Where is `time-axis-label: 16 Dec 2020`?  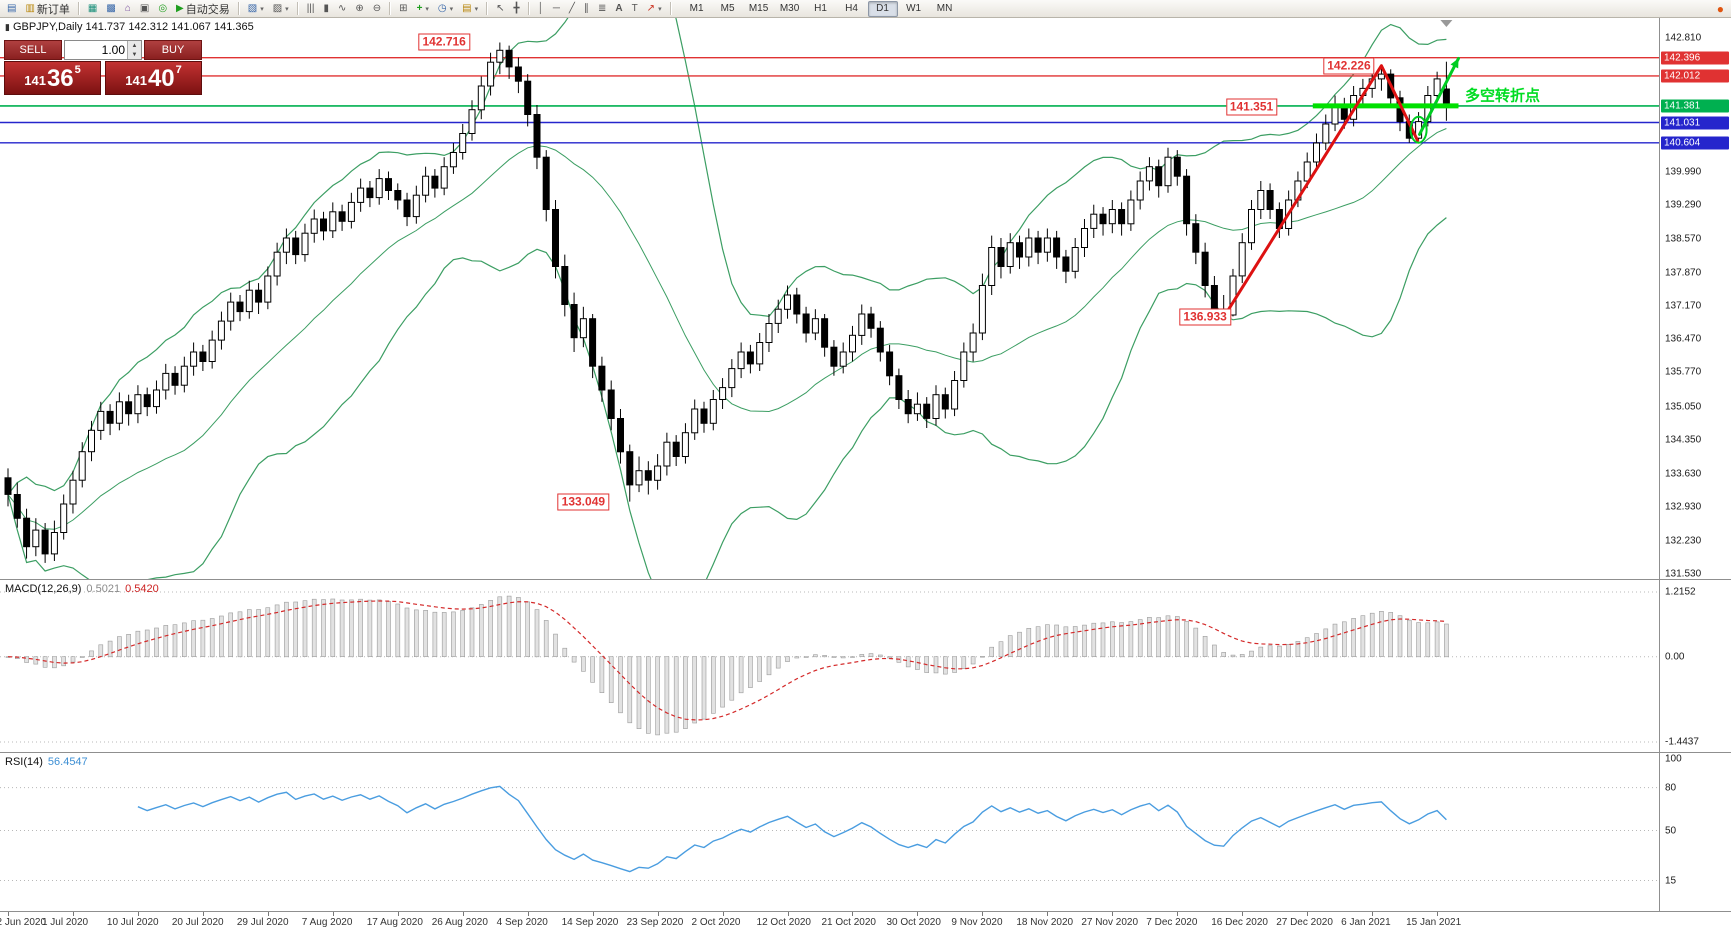
time-axis-label: 16 Dec 2020 is located at coordinates (1239, 922).